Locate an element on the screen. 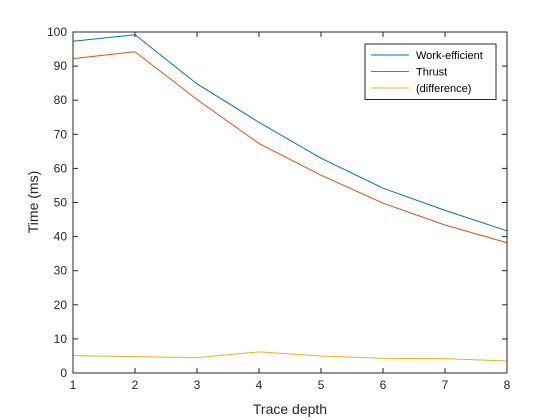 This screenshot has height=420, width=560. x-axis-label: Trace depth is located at coordinates (290, 409).